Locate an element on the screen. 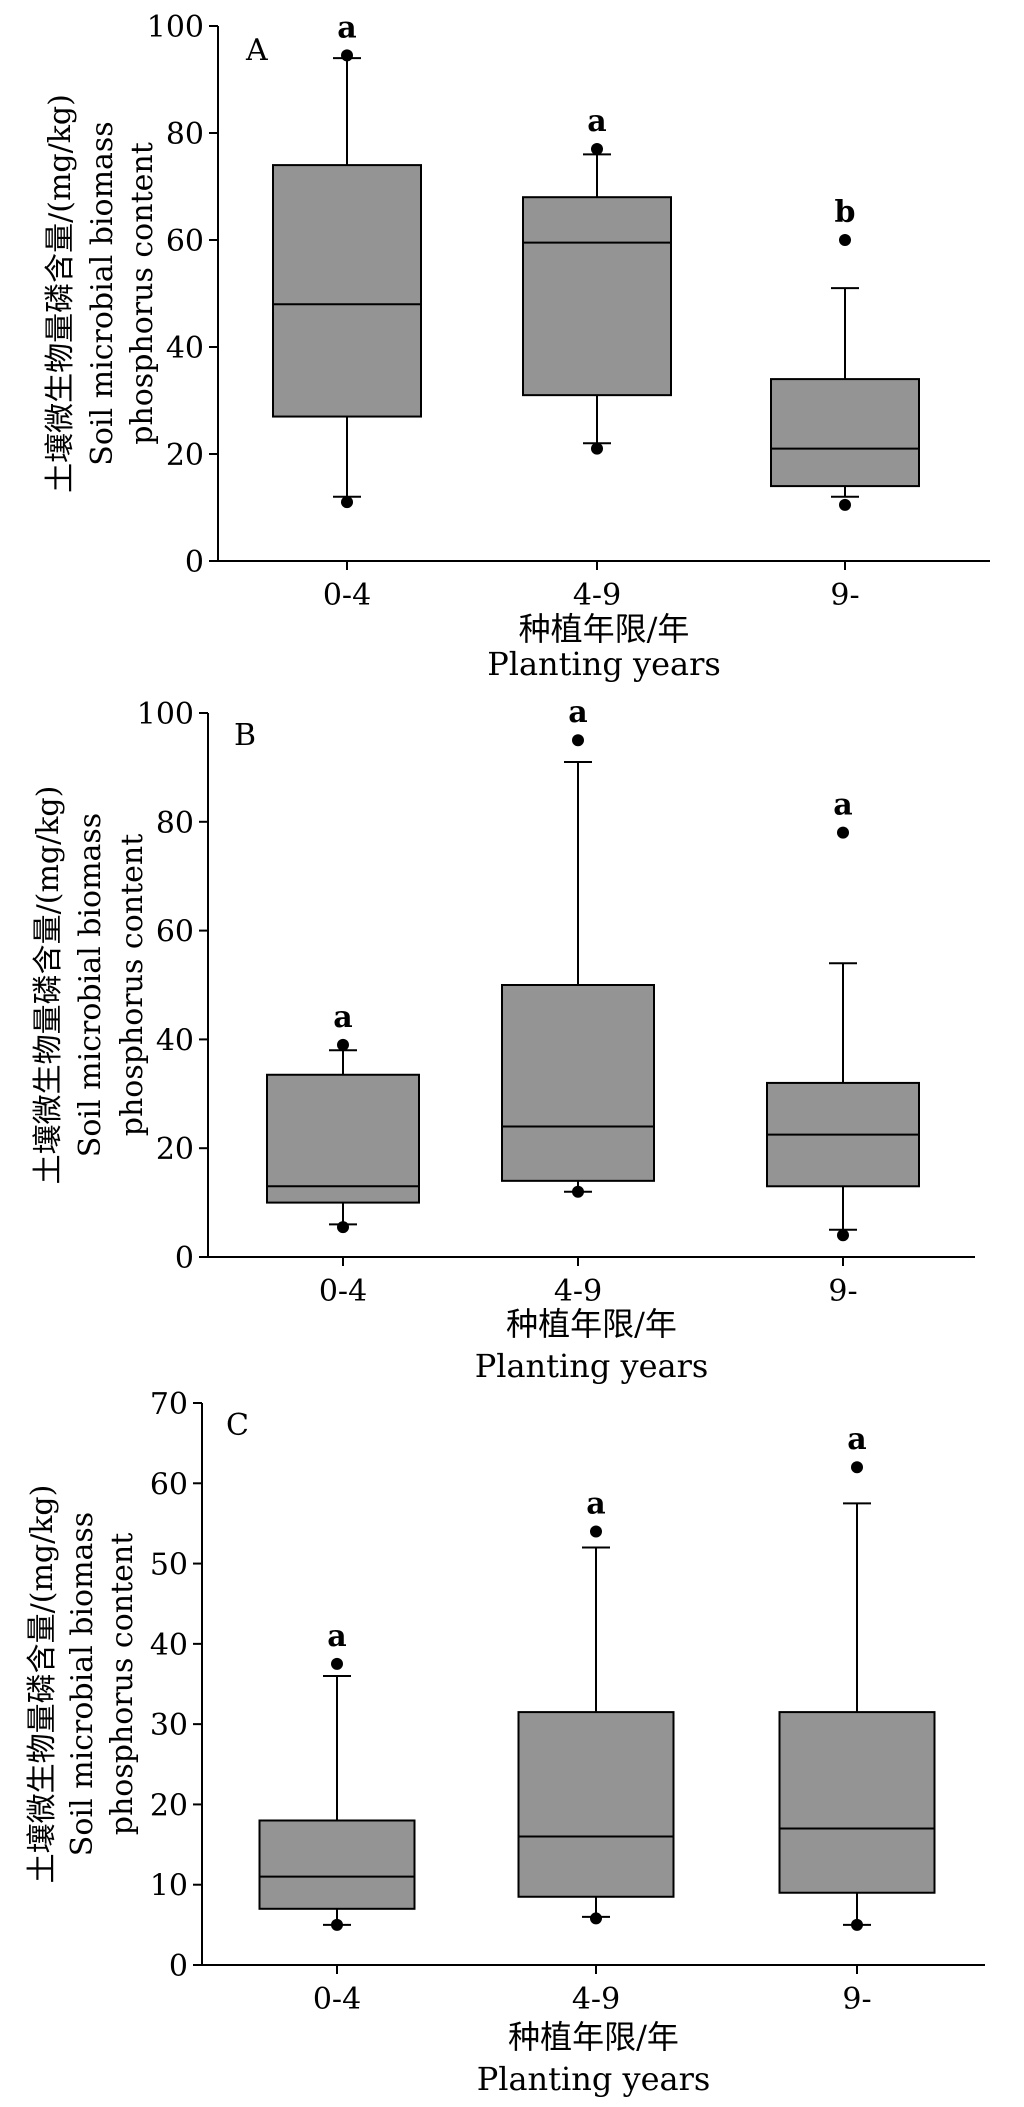 Image resolution: width=1024 pixels, height=2107 pixels. y-tick-label: 70 is located at coordinates (169, 1404).